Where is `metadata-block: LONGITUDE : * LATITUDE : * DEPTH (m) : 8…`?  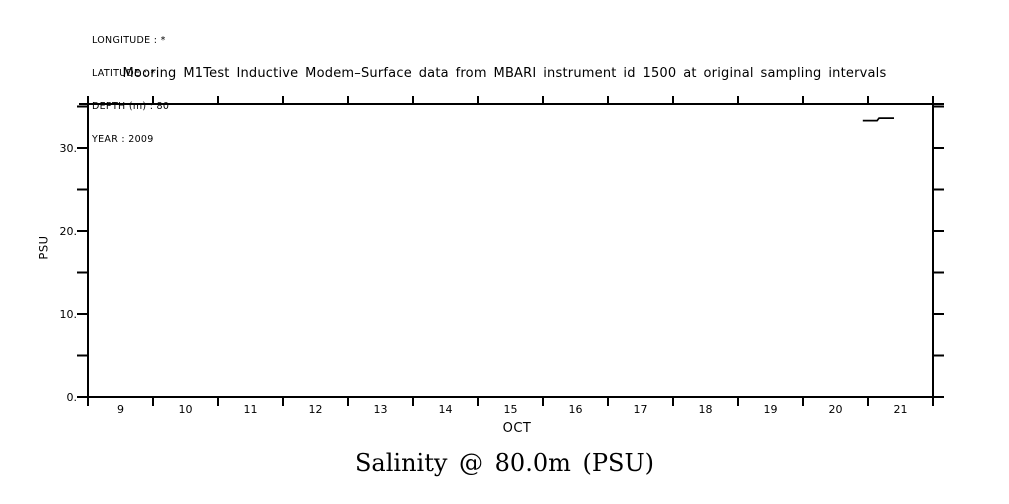 metadata-block: LONGITUDE : * LATITUDE : * DEPTH (m) : 8… is located at coordinates (130, 90).